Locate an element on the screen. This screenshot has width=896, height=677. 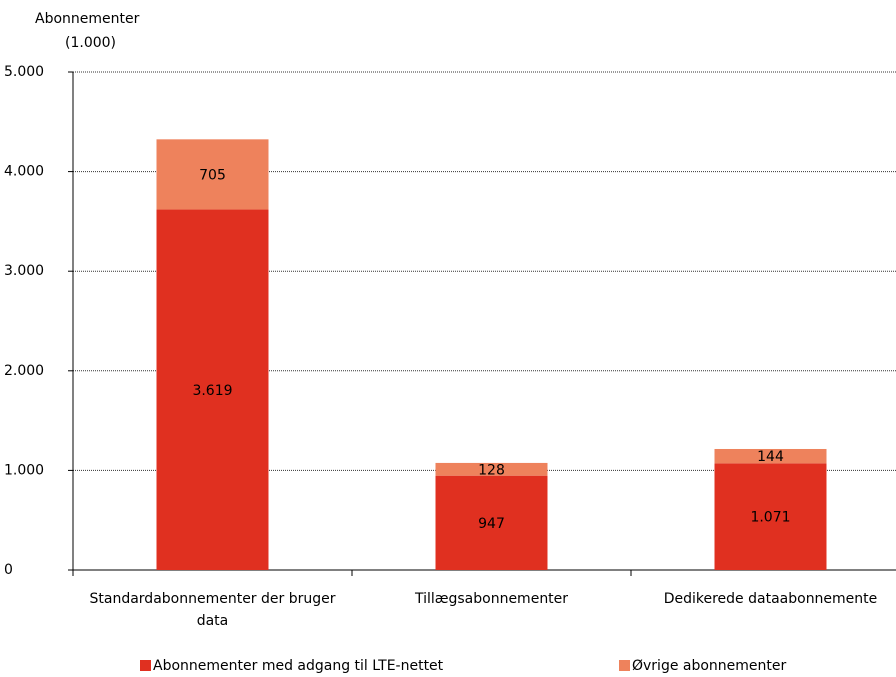
y-tick-label: 0 is located at coordinates (8, 570).